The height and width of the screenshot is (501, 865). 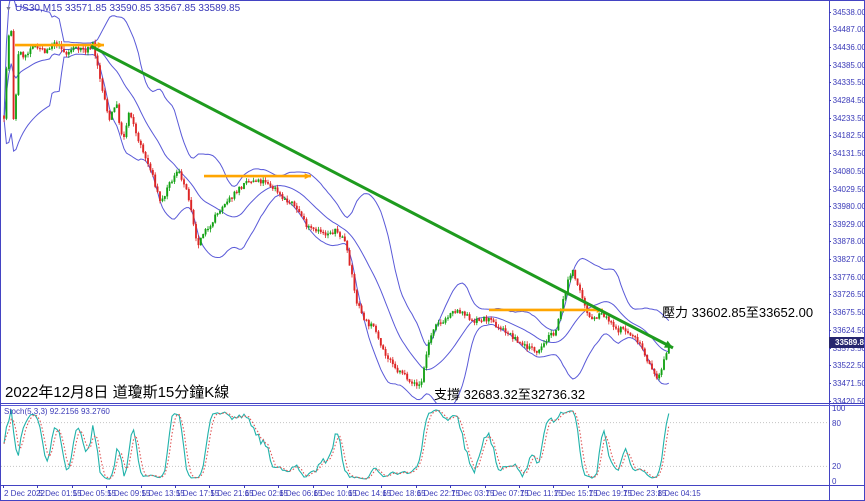 I want to click on panel-splitter, so click(x=432, y=403).